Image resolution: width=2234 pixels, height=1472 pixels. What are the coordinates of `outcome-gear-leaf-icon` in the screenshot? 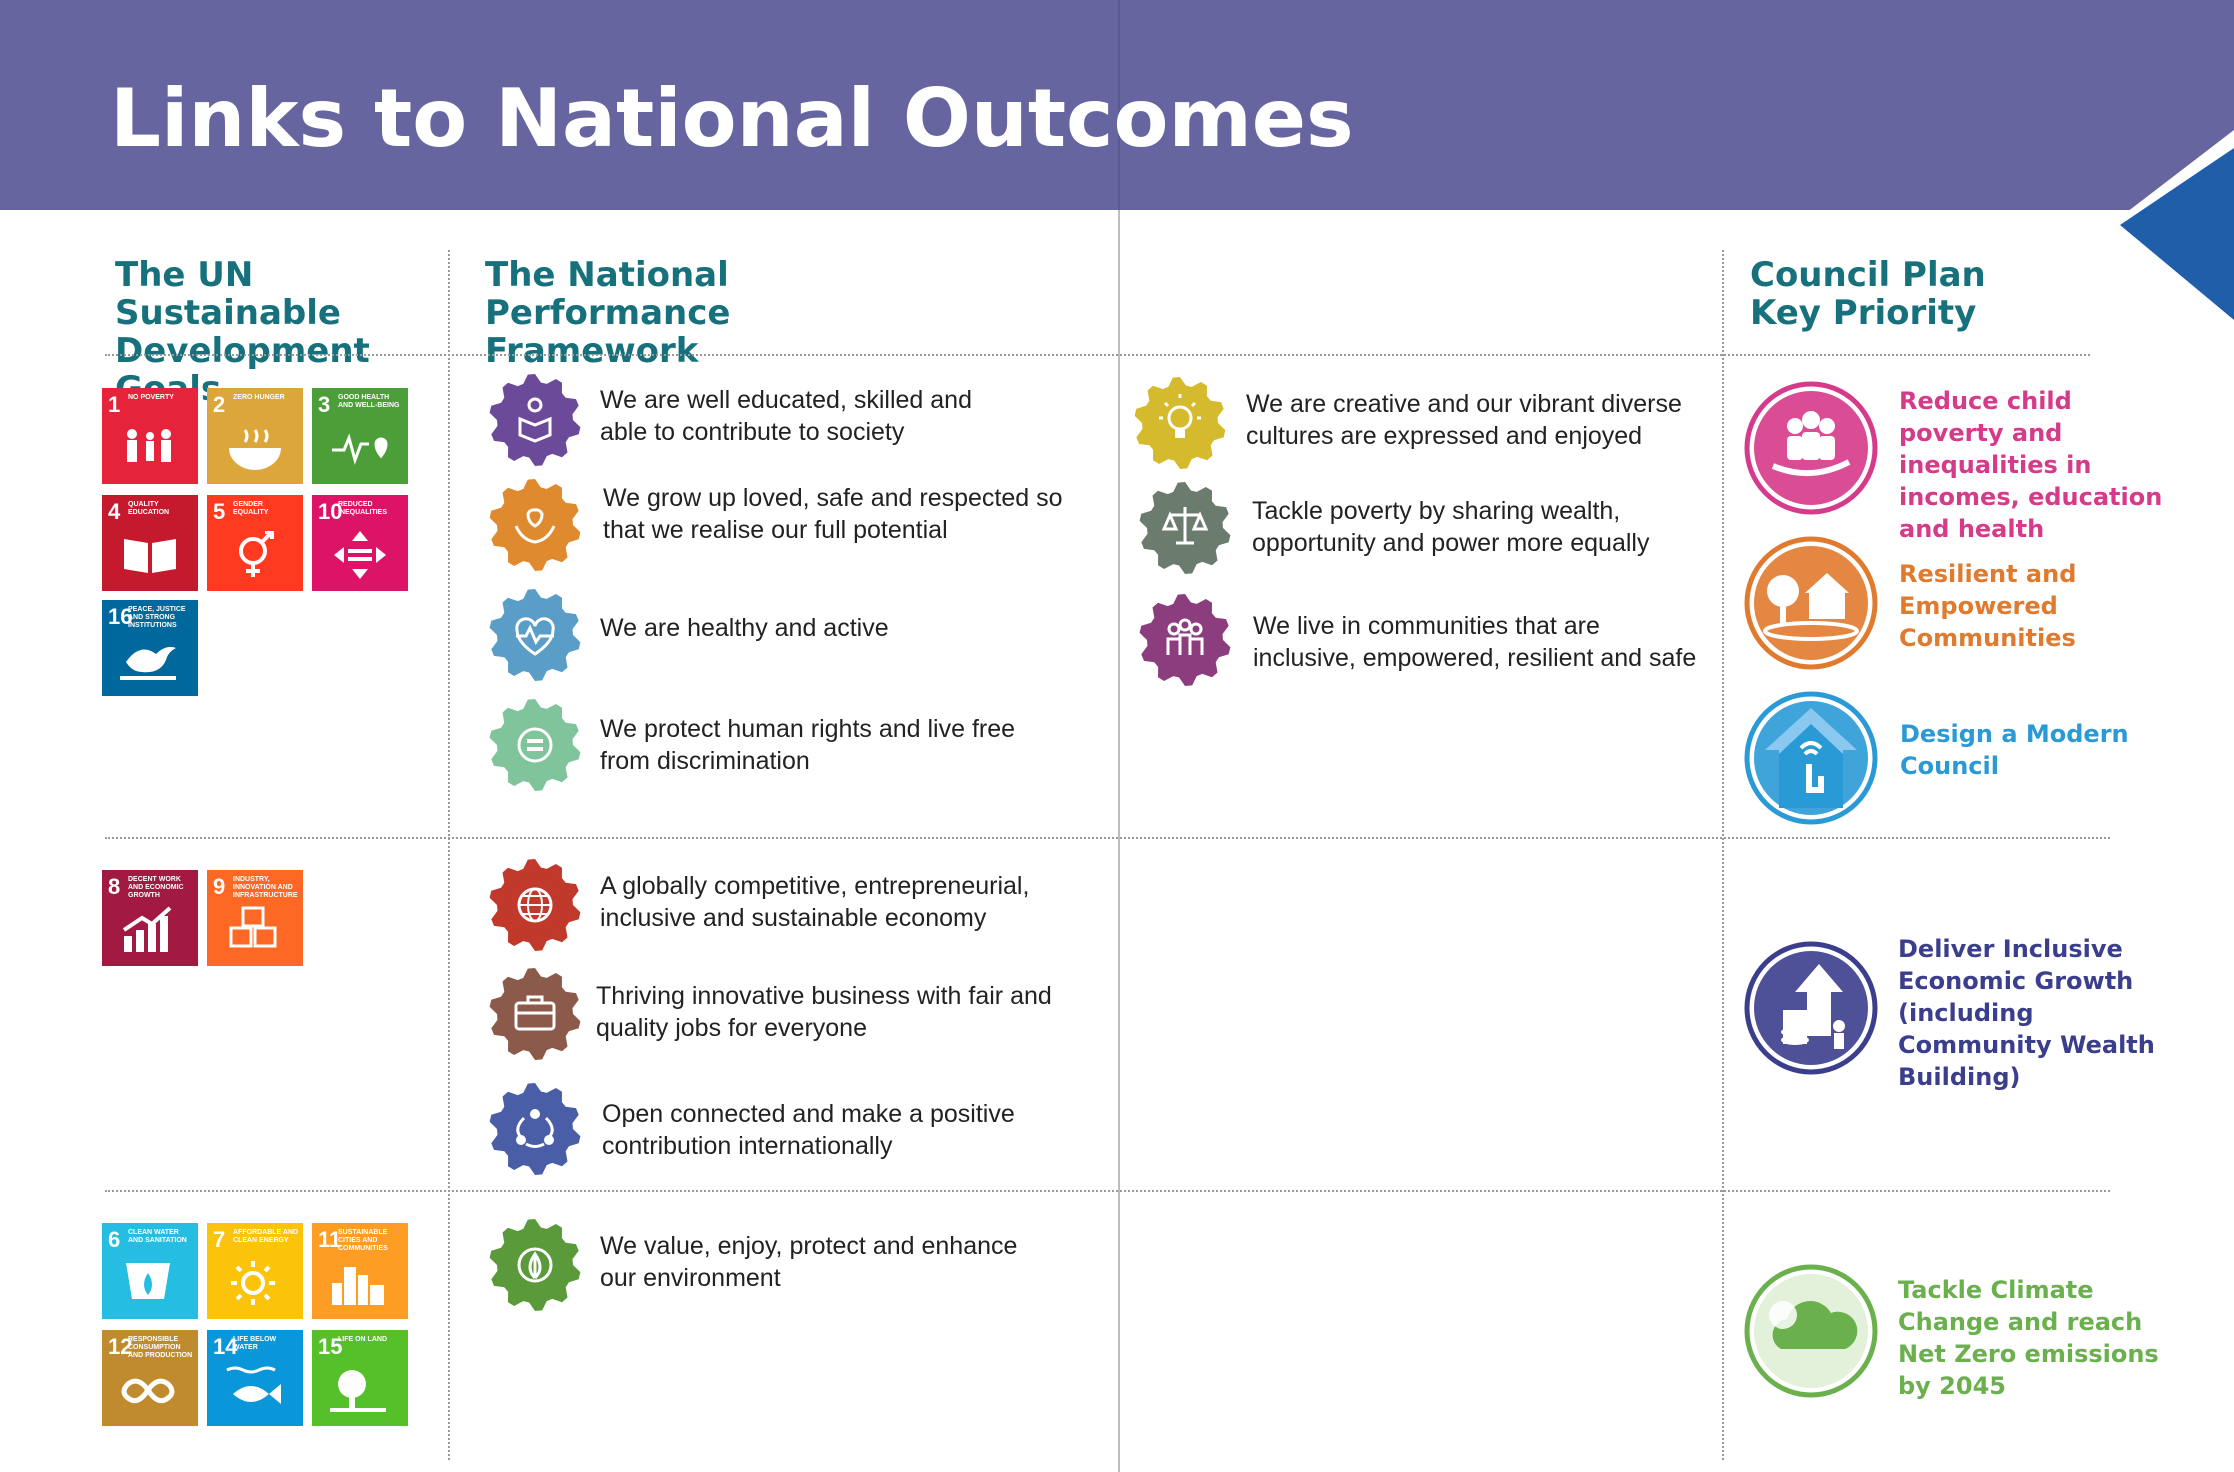 It's located at (535, 1265).